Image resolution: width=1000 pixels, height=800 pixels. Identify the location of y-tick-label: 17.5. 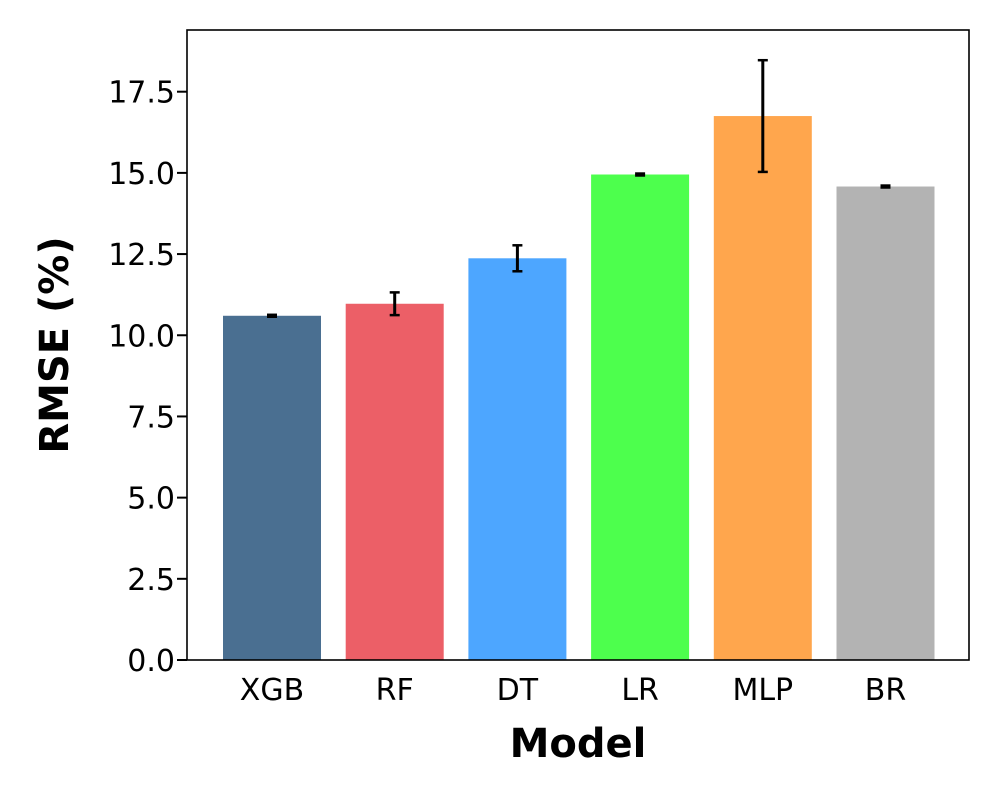
(141, 93).